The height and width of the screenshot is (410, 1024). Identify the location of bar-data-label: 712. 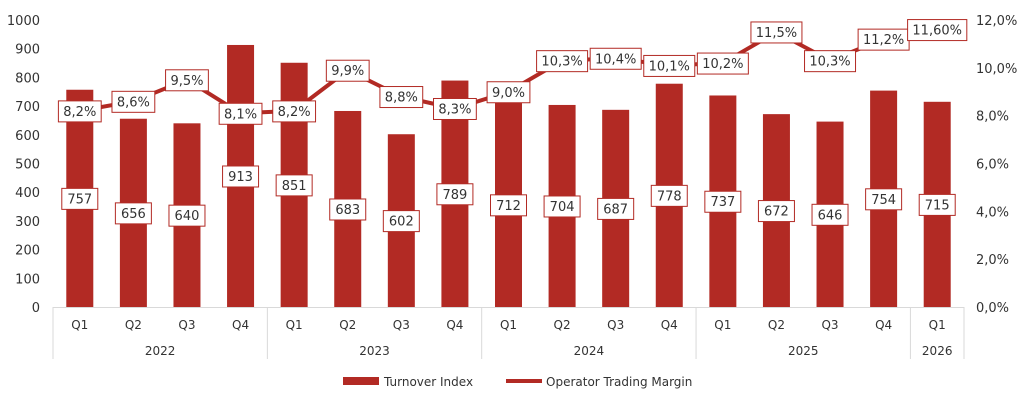
(508, 206).